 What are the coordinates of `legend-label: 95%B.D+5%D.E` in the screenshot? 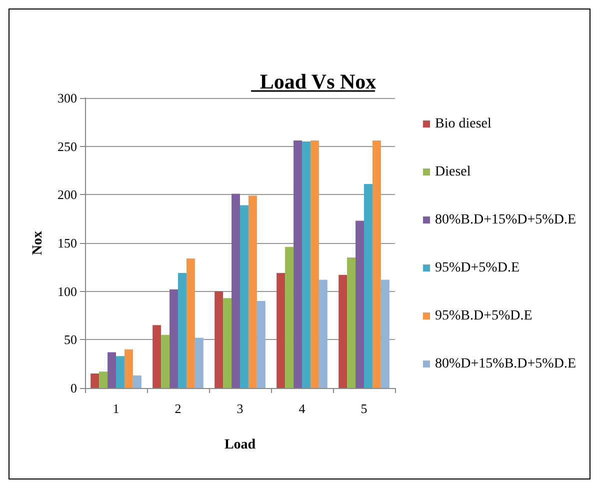 It's located at (483, 316).